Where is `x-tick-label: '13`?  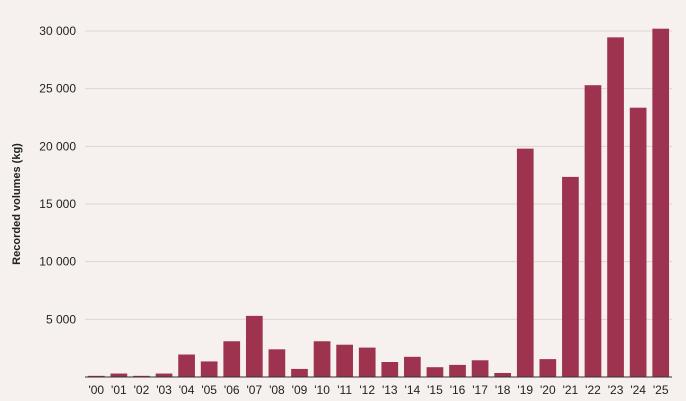 x-tick-label: '13 is located at coordinates (390, 390).